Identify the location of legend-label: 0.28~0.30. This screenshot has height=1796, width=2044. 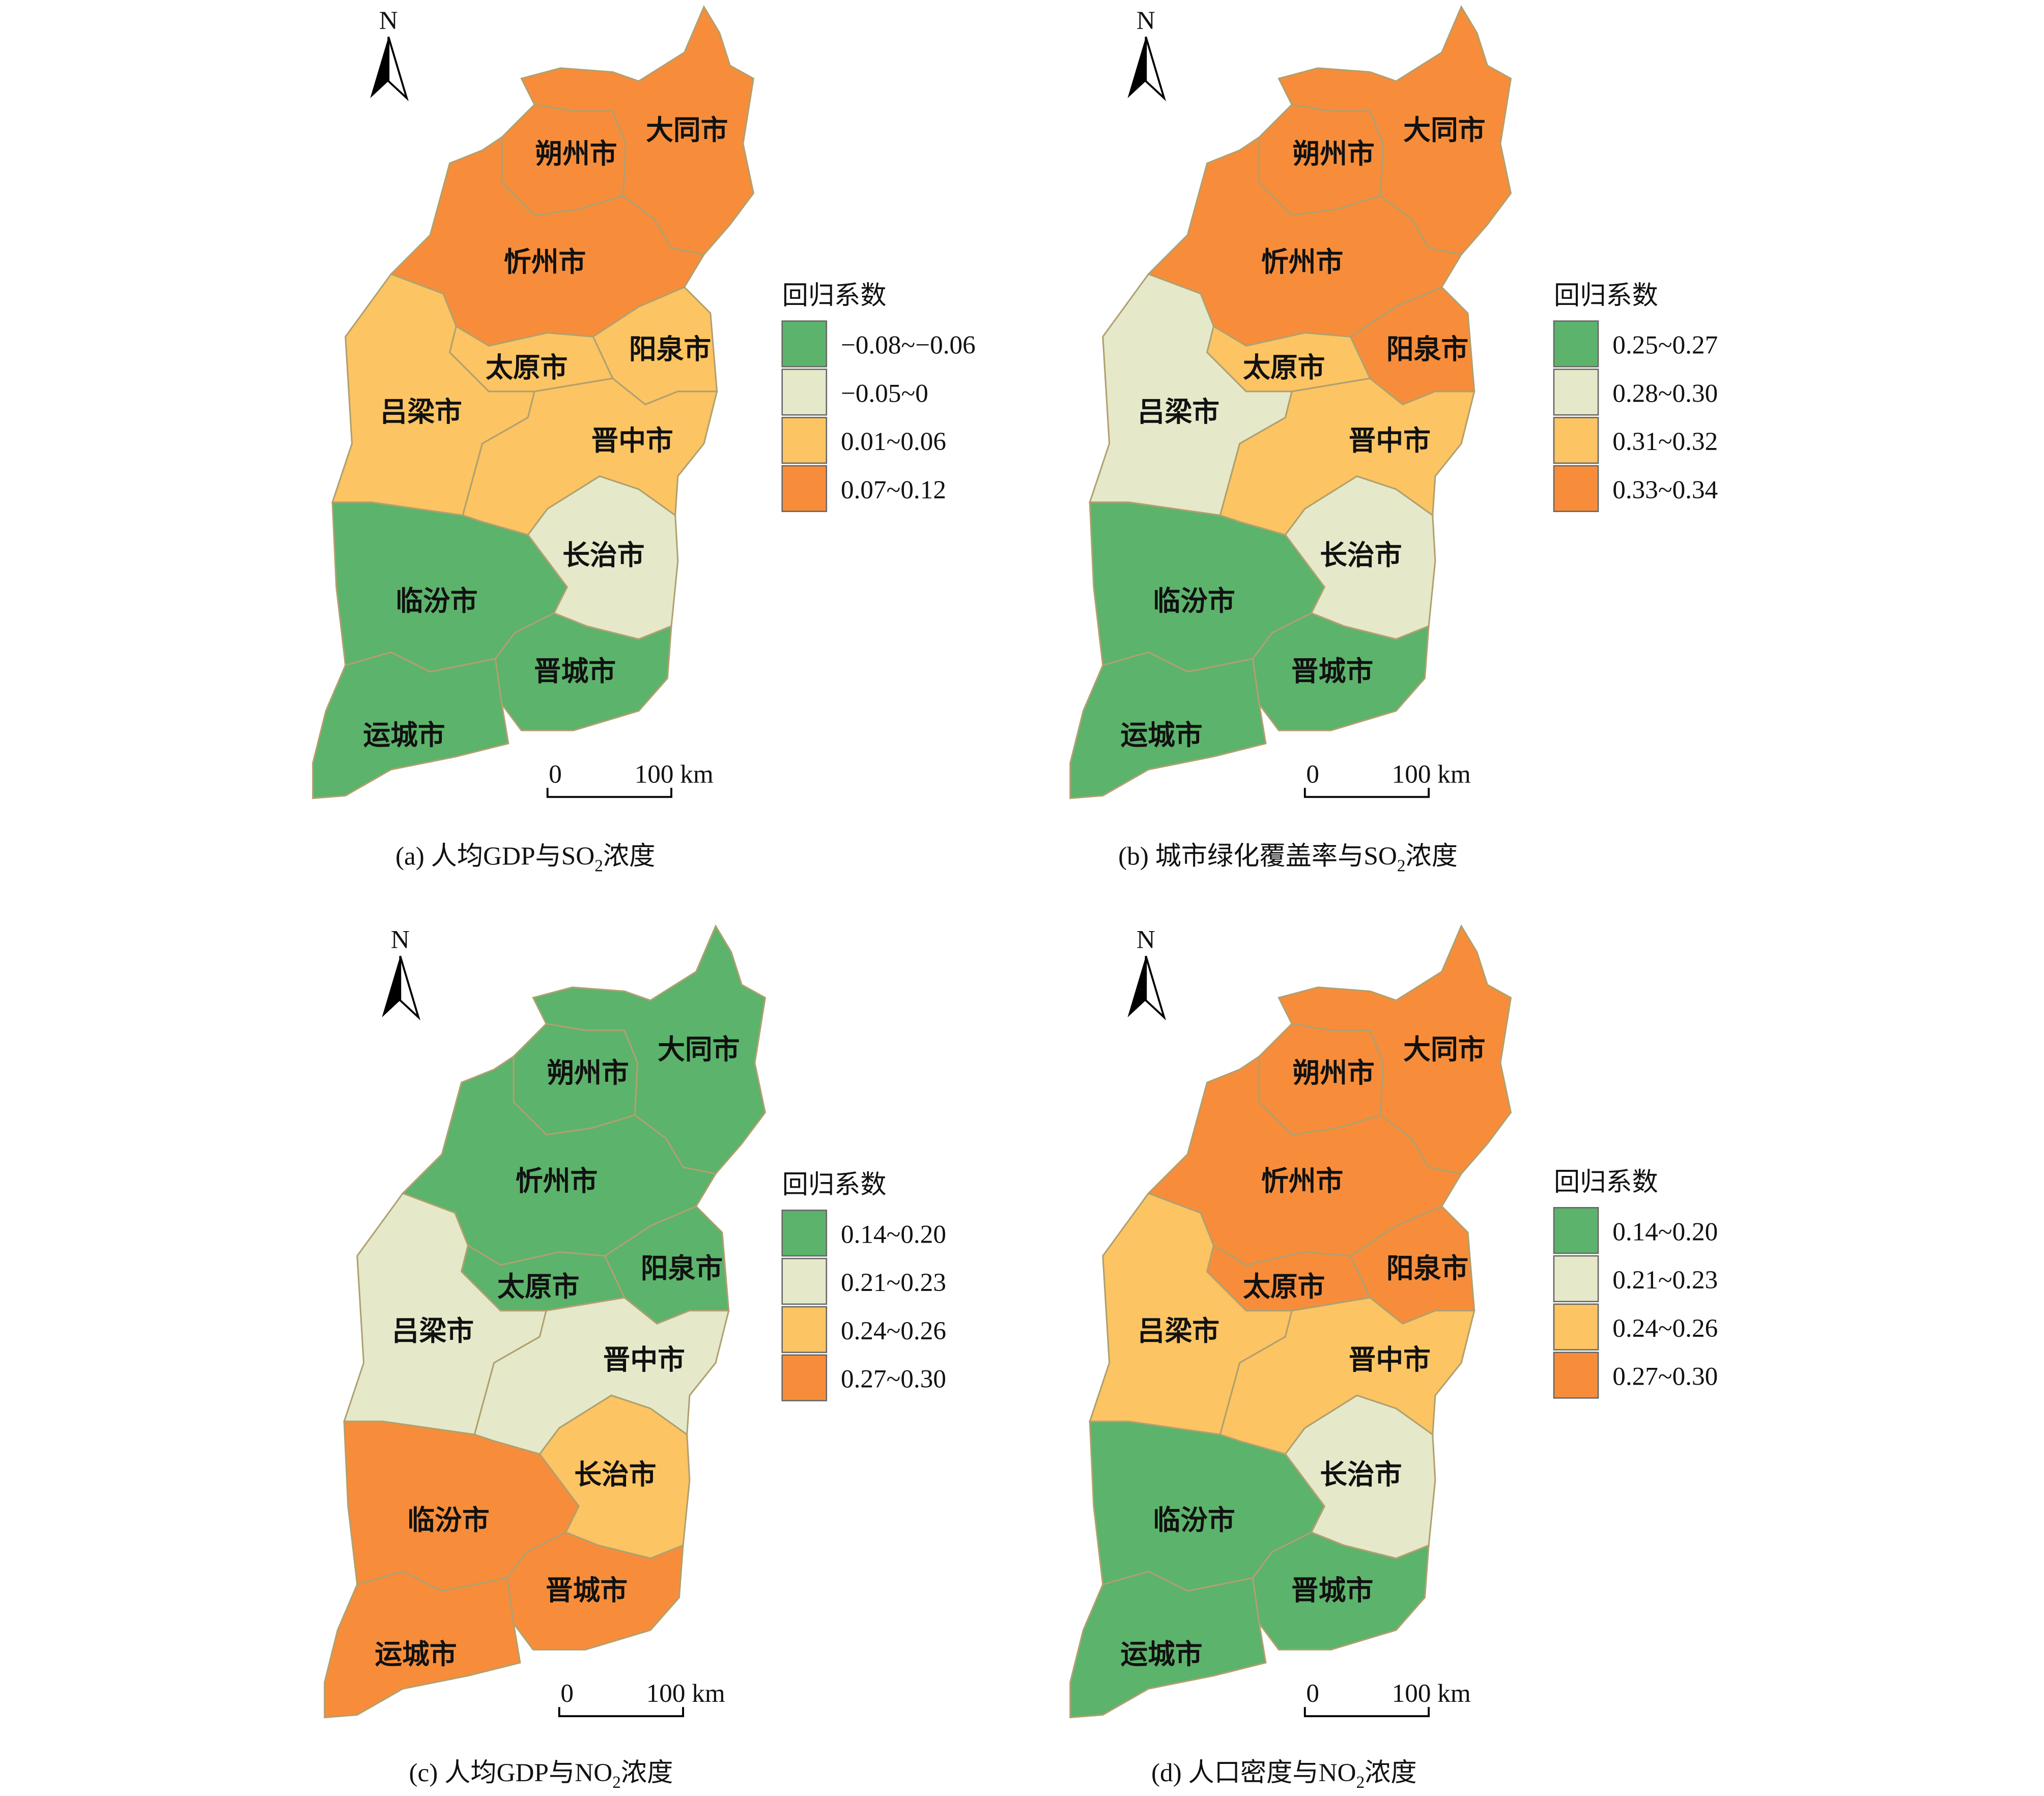
(1665, 393).